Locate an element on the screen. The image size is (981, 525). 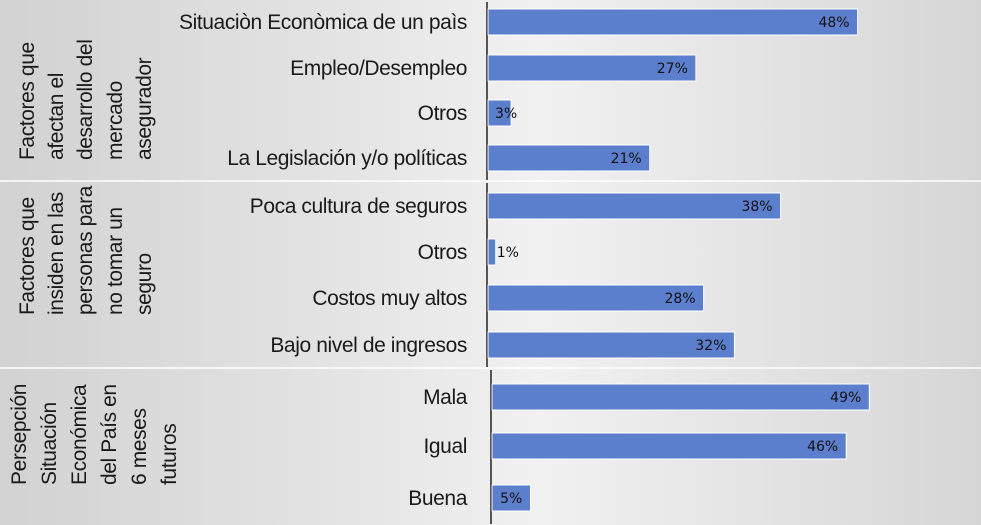
group-label-line: futuros is located at coordinates (169, 454).